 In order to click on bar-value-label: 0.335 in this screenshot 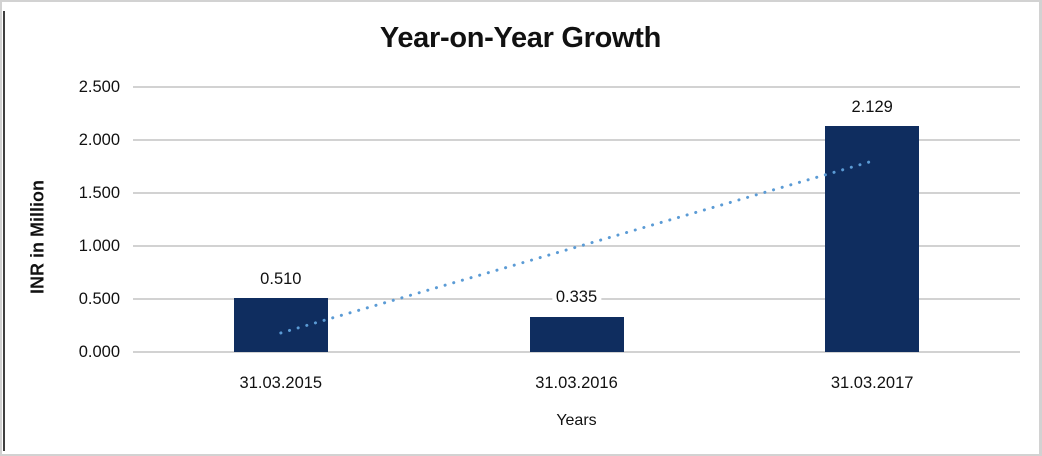, I will do `click(576, 297)`.